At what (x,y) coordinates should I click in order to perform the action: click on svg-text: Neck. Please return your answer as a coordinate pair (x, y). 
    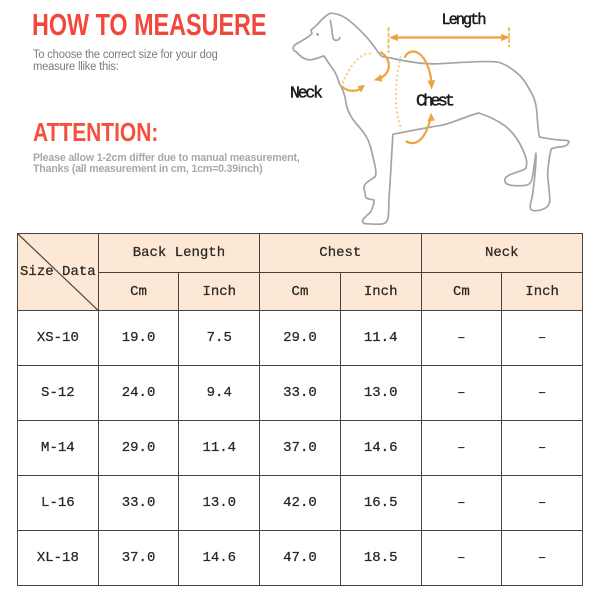
    Looking at the image, I should click on (306, 93).